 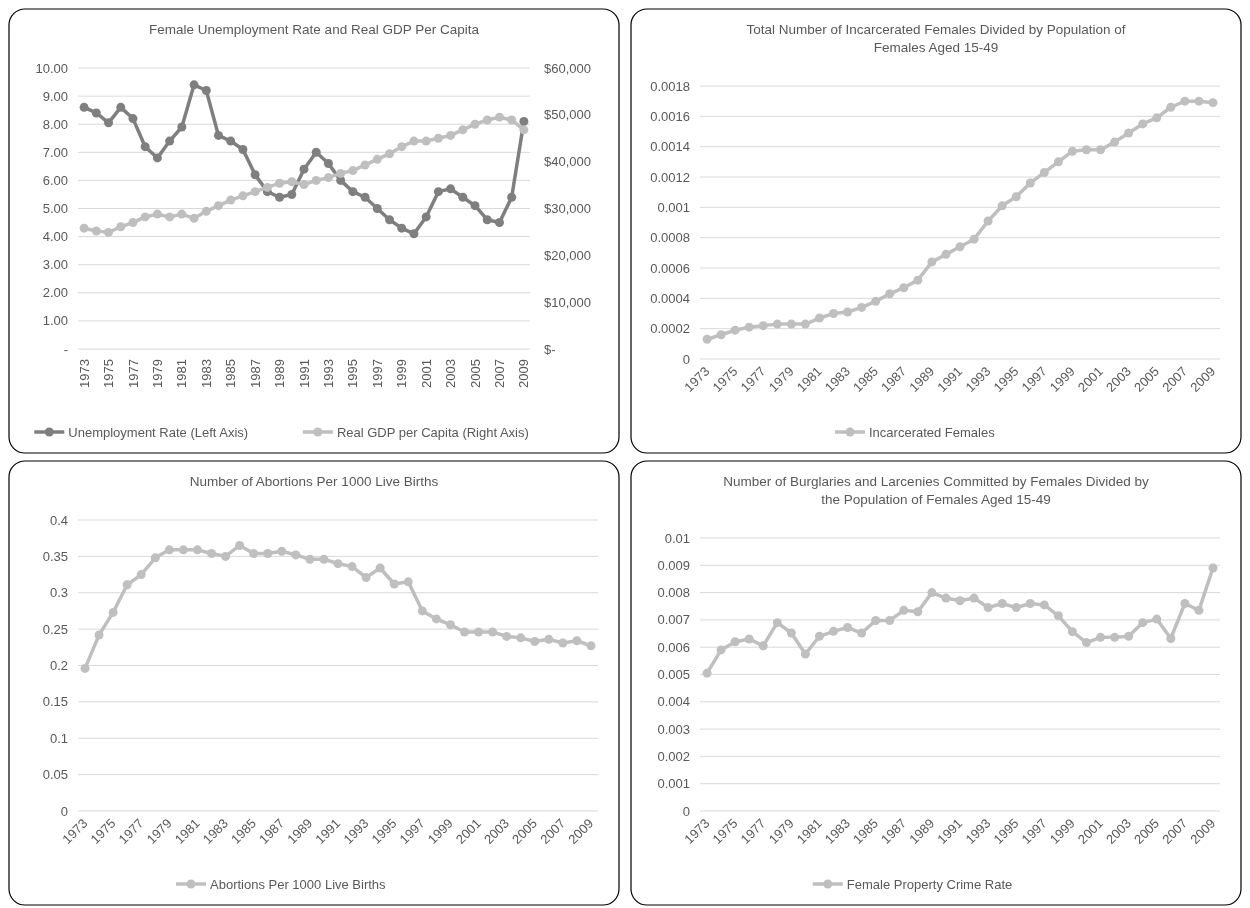 I want to click on y-tick-label: 0.009, so click(x=673, y=565).